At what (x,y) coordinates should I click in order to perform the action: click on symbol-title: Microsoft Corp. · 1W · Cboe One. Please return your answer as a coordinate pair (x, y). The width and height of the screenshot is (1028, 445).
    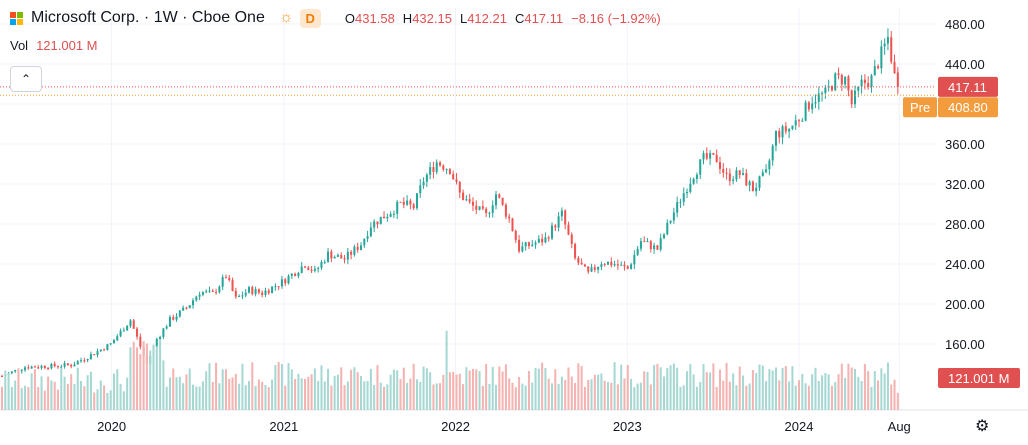
    Looking at the image, I should click on (148, 17).